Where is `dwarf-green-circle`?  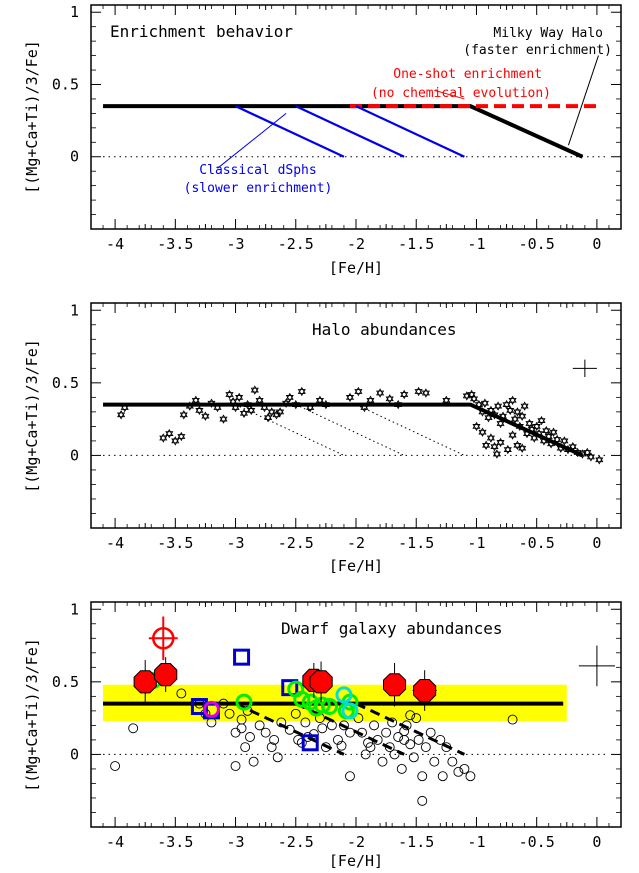 dwarf-green-circle is located at coordinates (322, 705).